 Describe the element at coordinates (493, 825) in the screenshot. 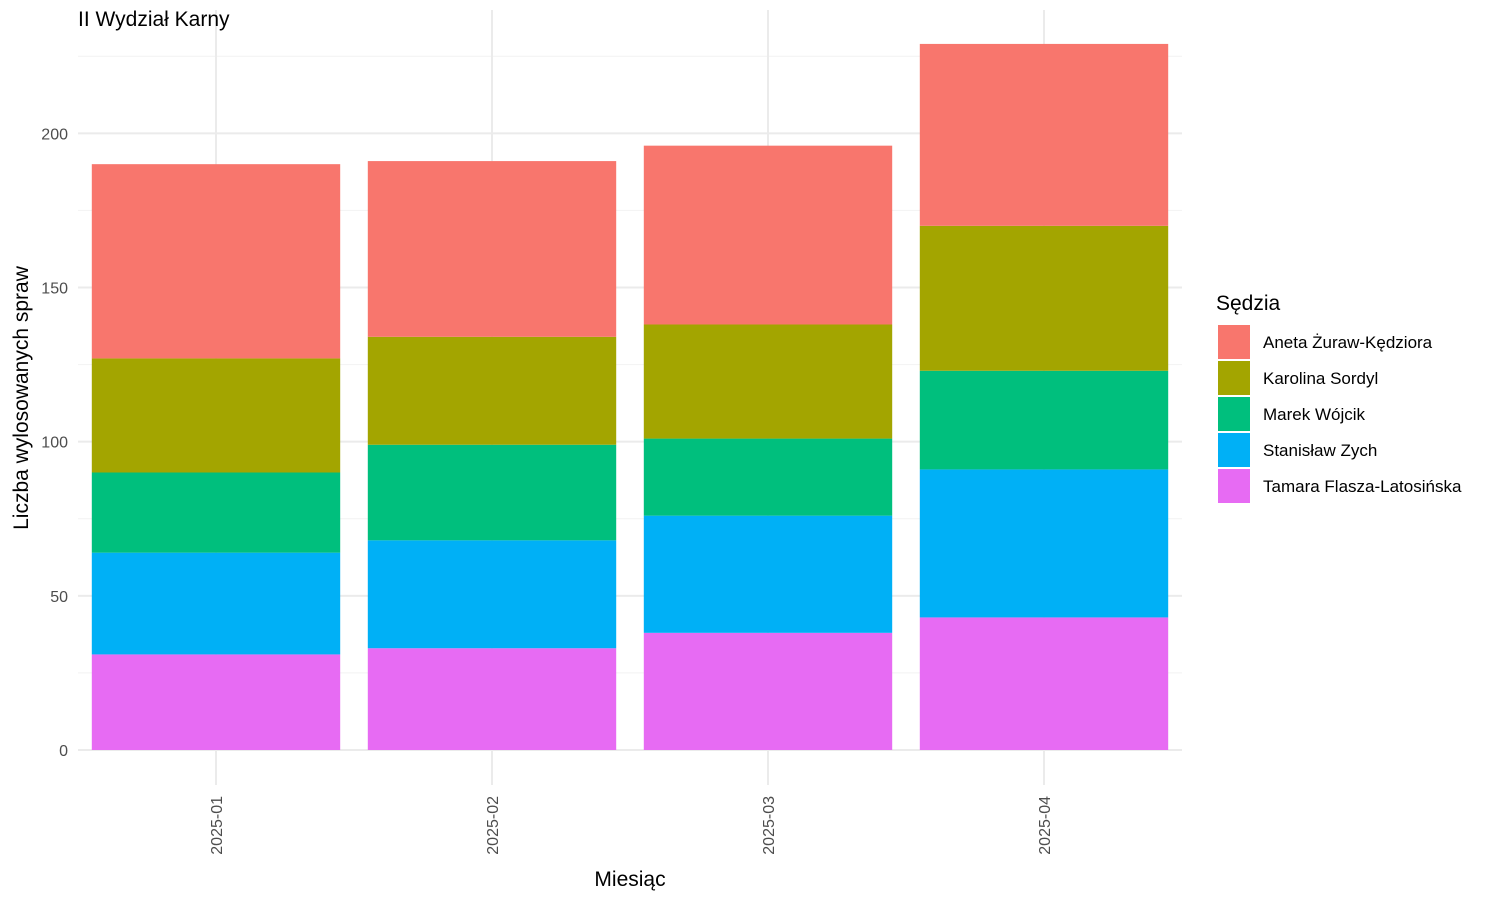

I see `x-tick-label: 2025-02` at that location.